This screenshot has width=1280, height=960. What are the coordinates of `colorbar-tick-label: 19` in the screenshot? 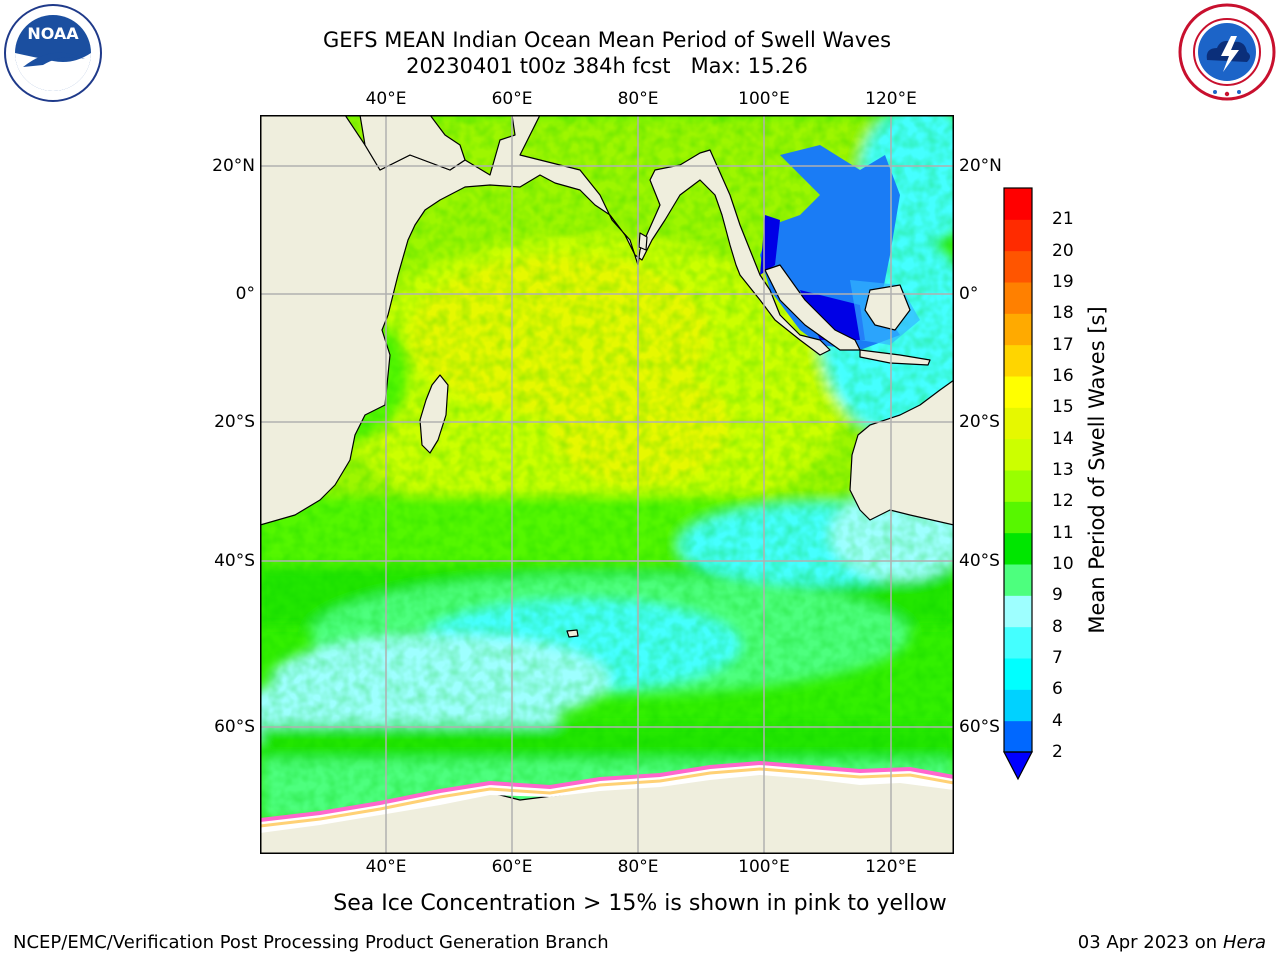 It's located at (1063, 282).